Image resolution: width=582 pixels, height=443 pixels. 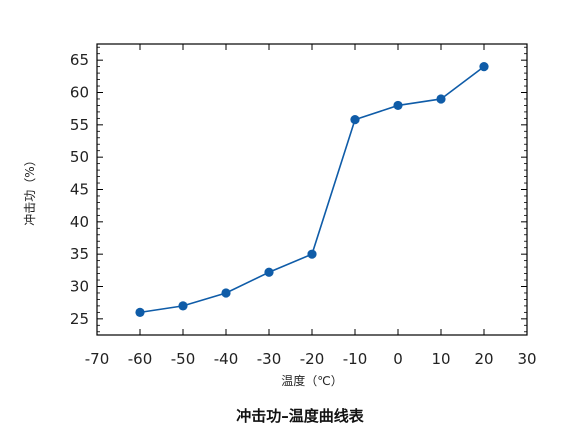 I want to click on x-tick-label: 10, so click(x=440, y=359).